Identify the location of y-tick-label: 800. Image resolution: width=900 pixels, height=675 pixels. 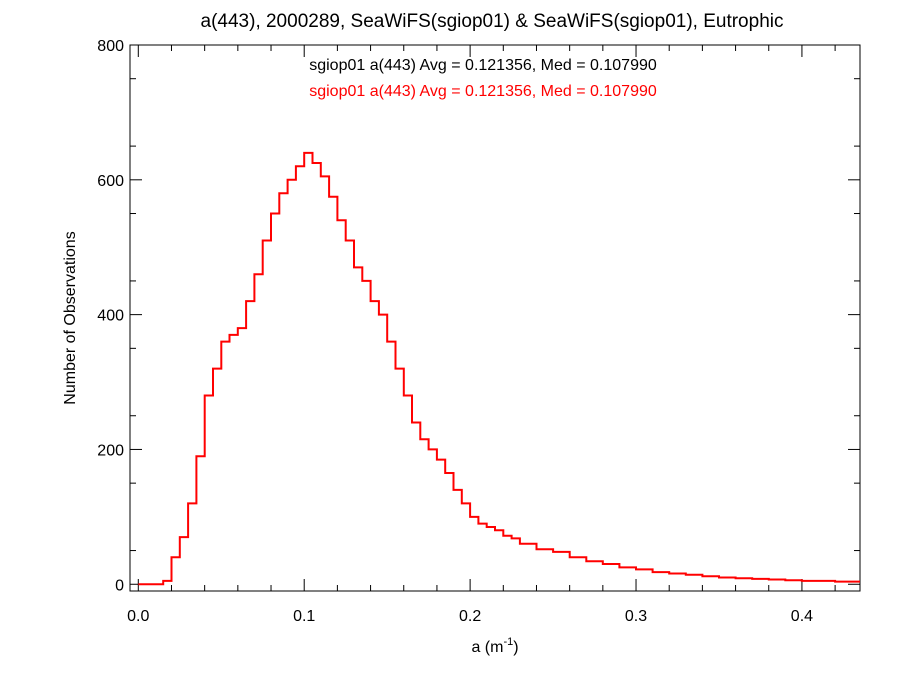
(110, 46).